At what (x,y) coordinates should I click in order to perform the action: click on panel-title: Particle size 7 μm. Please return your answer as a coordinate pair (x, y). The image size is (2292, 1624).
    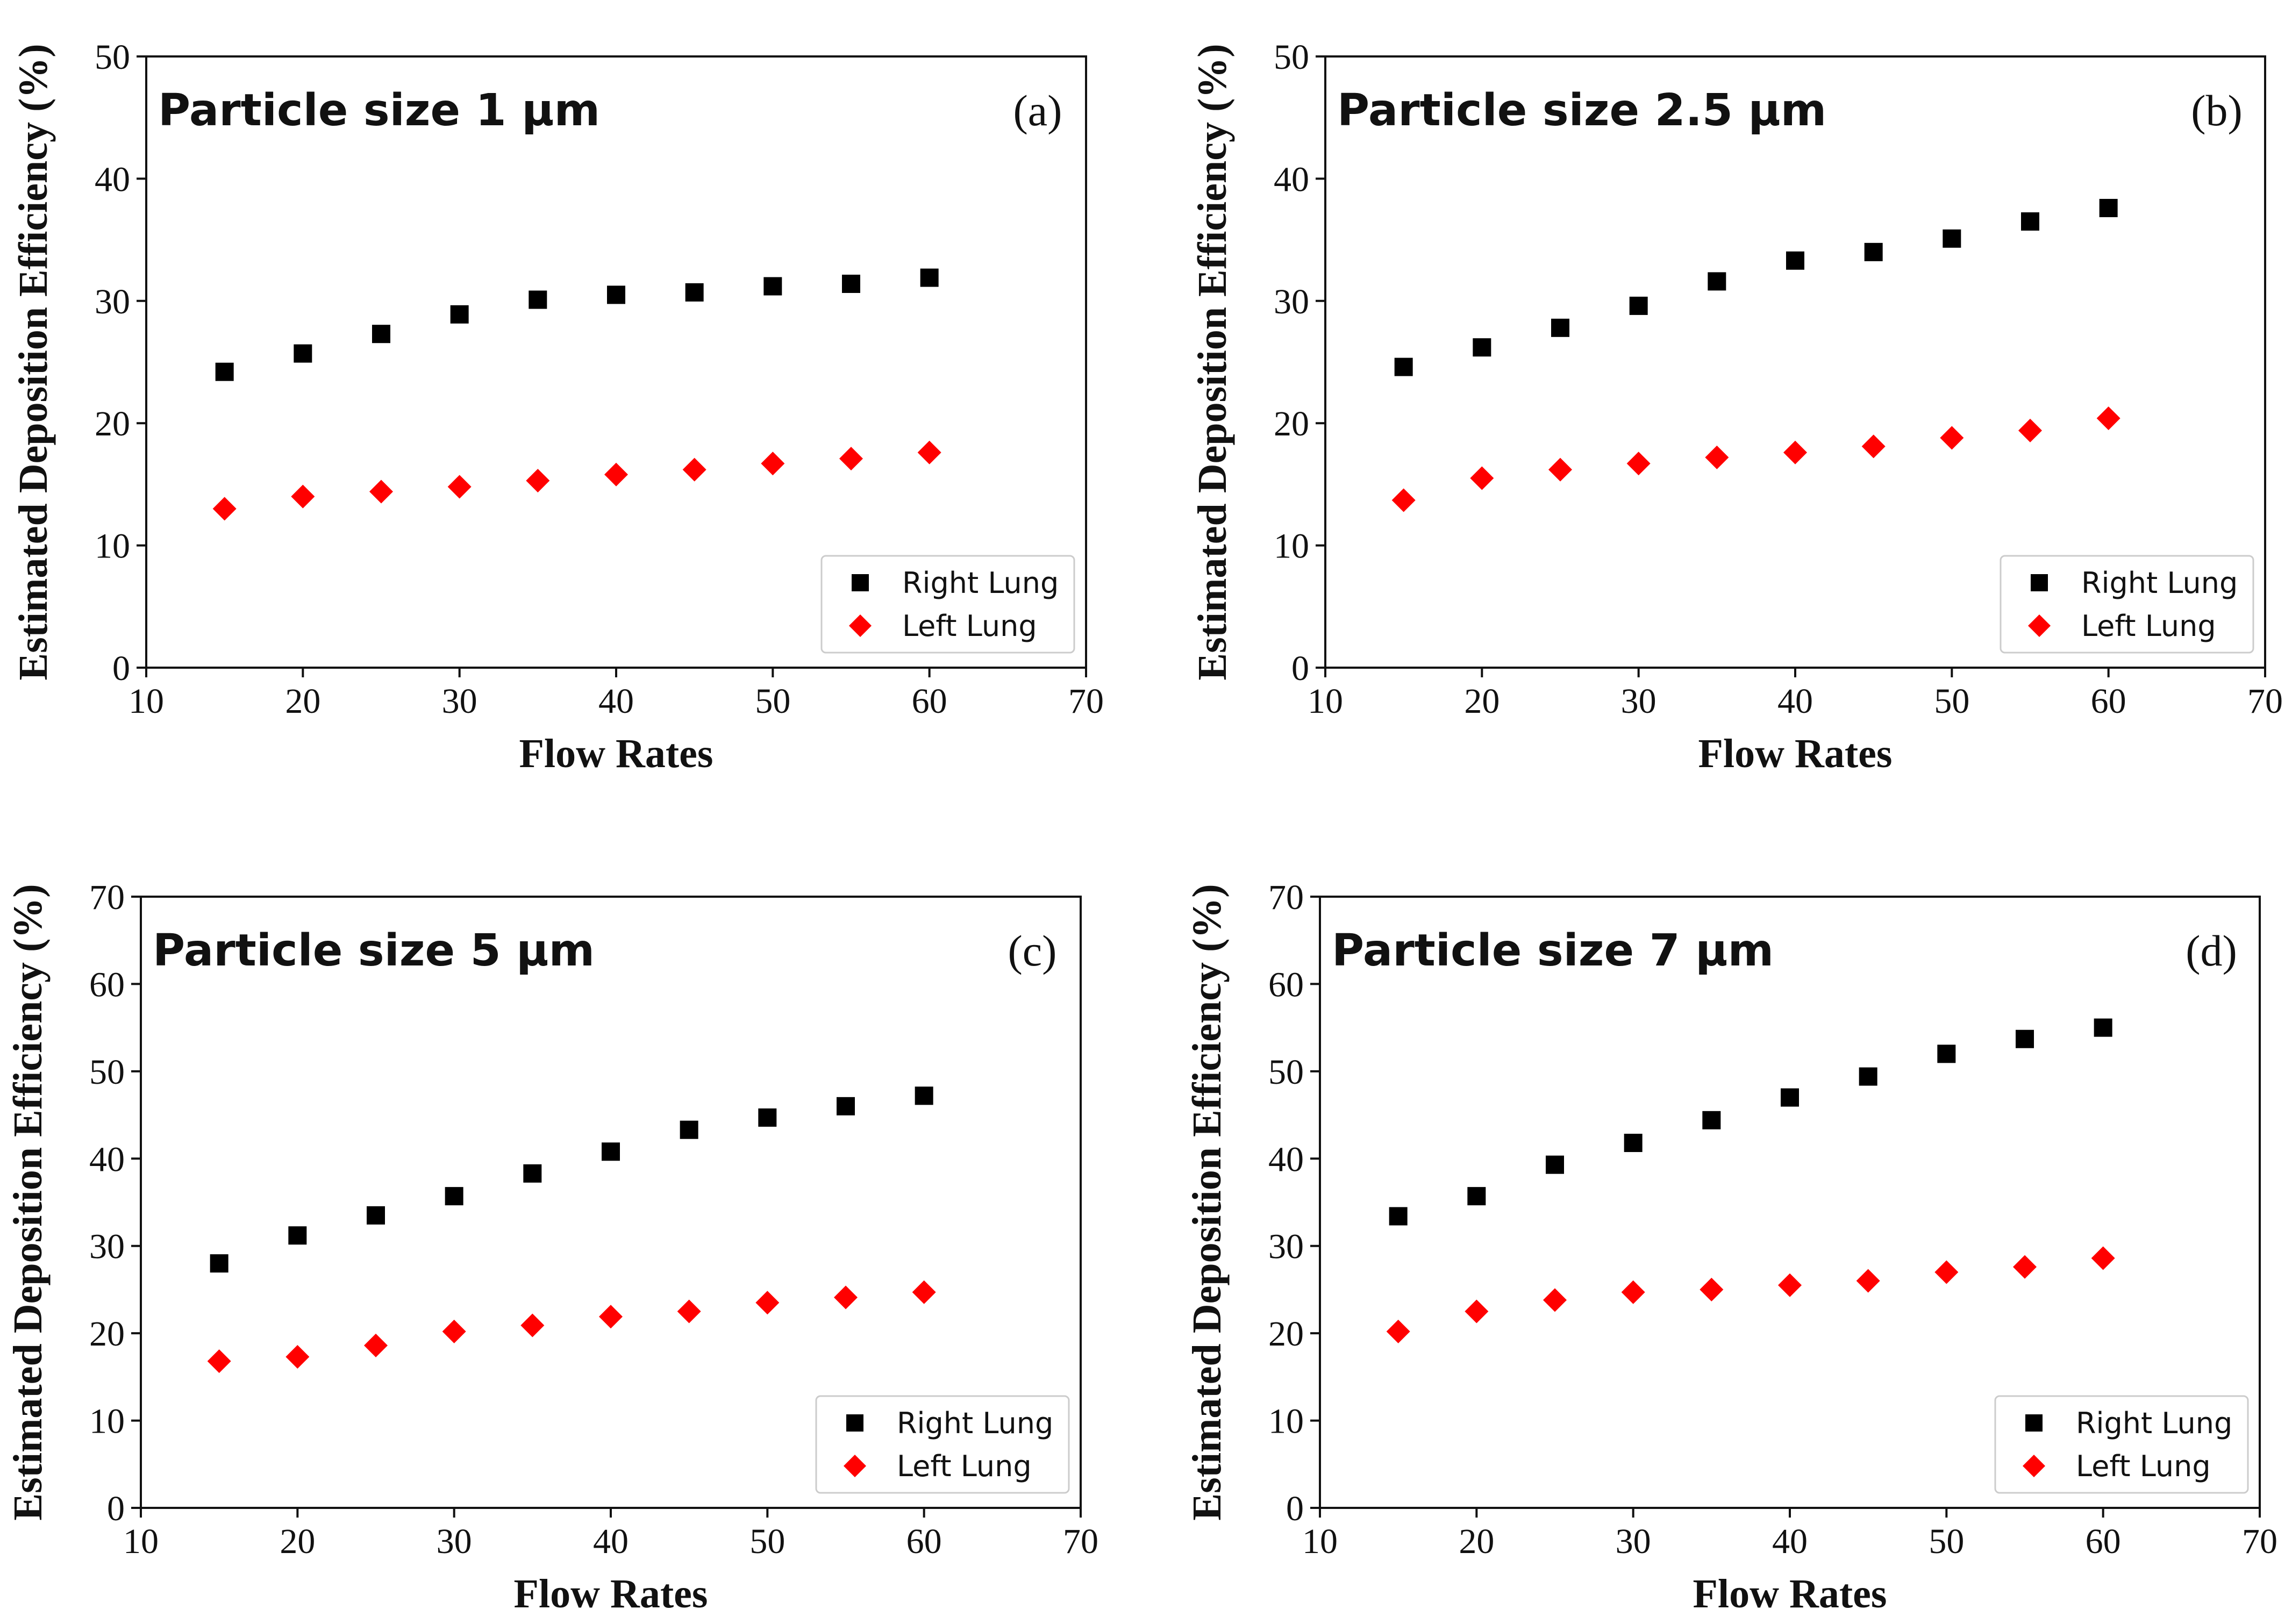
    Looking at the image, I should click on (1553, 950).